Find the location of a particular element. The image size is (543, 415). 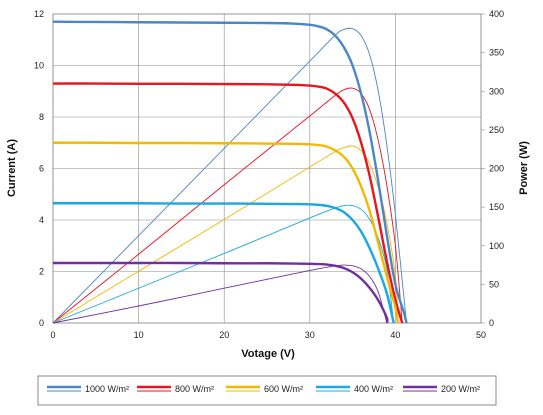

legend-box is located at coordinates (267, 390).